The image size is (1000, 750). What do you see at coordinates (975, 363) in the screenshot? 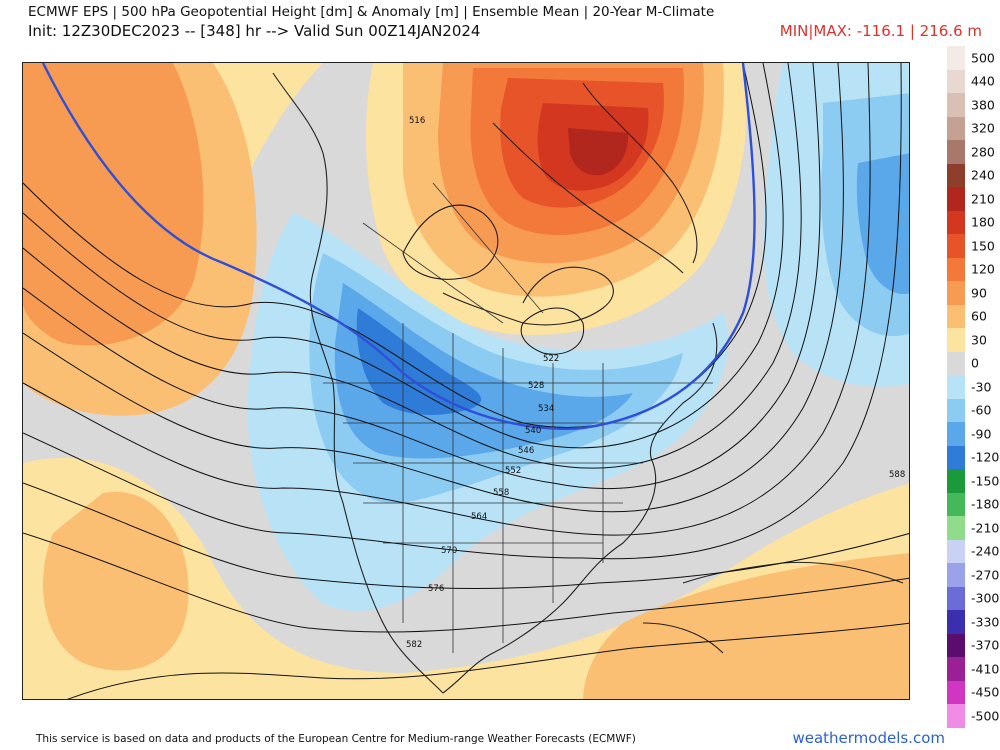
I see `colorbar-label: 0` at bounding box center [975, 363].